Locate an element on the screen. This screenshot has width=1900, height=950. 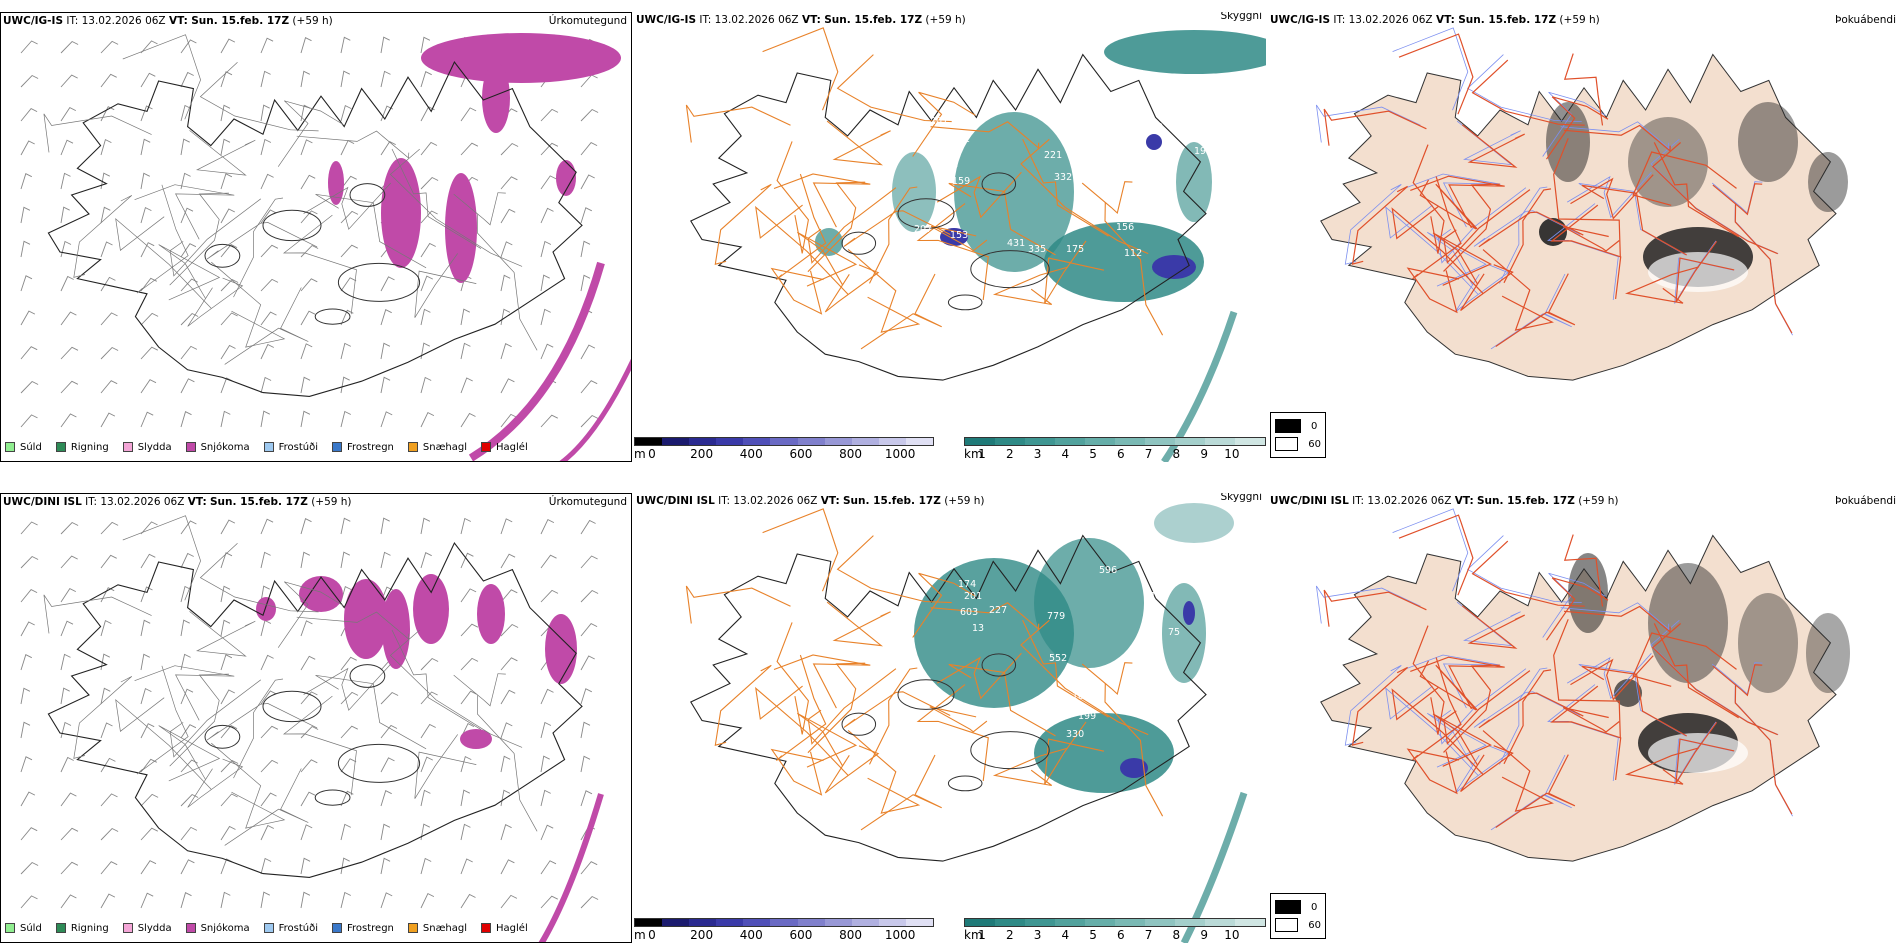
colorbar-unit: m is located at coordinates (640, 454).